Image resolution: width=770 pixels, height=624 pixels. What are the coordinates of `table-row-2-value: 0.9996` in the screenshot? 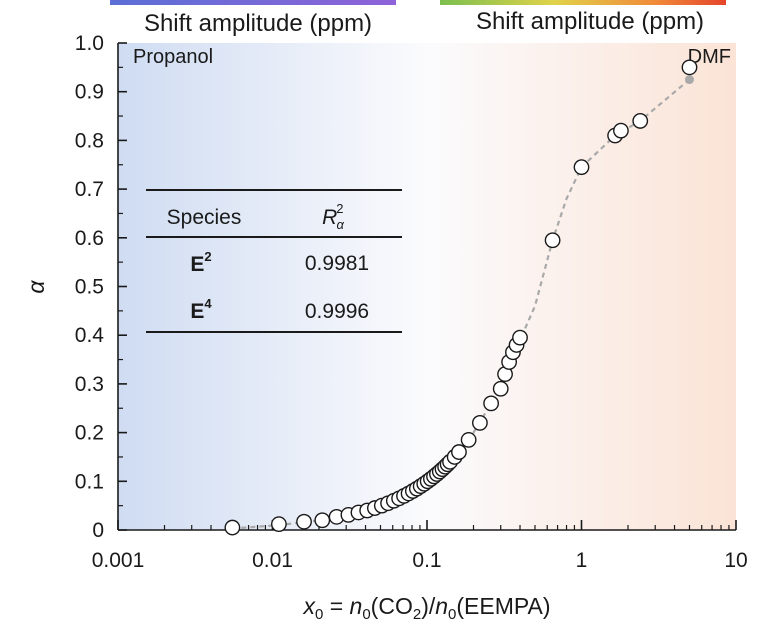 It's located at (337, 311).